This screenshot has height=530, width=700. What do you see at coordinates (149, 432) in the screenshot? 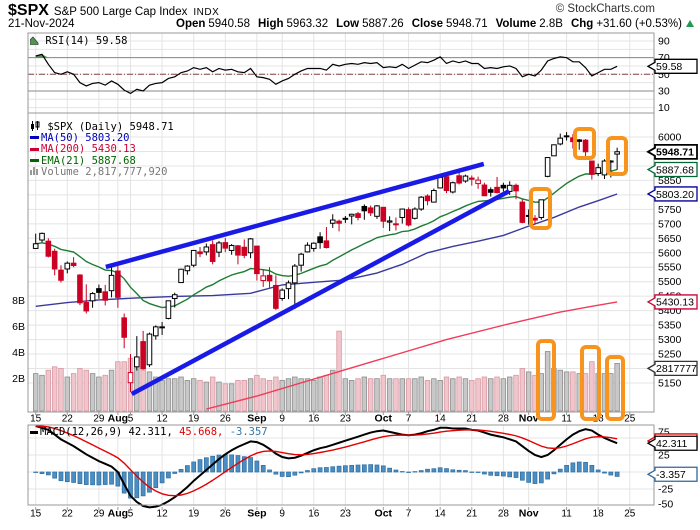
I see `macd-legend: MACD(12,26,9) 42.311, 45.668, -3.357` at bounding box center [149, 432].